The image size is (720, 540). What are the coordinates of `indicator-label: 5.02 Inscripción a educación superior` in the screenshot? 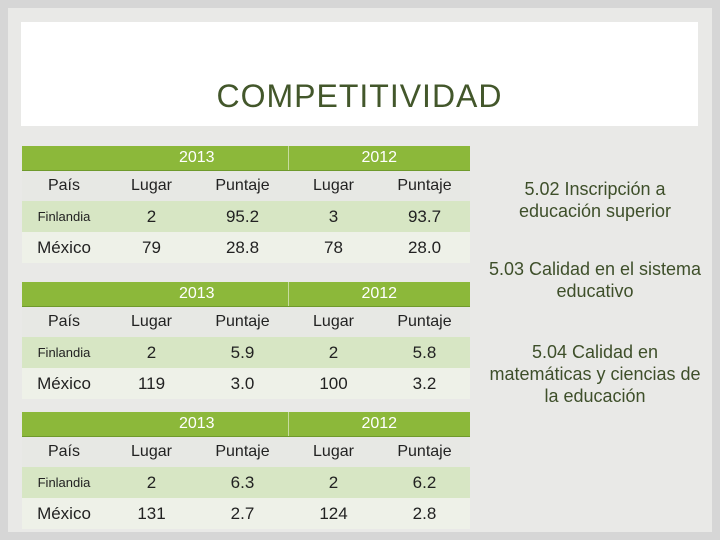 It's located at (595, 200).